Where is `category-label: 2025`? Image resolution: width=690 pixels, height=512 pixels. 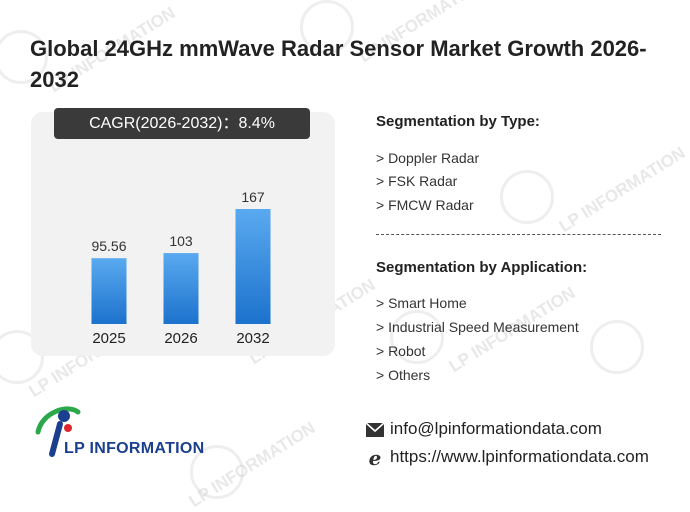 category-label: 2025 is located at coordinates (108, 338).